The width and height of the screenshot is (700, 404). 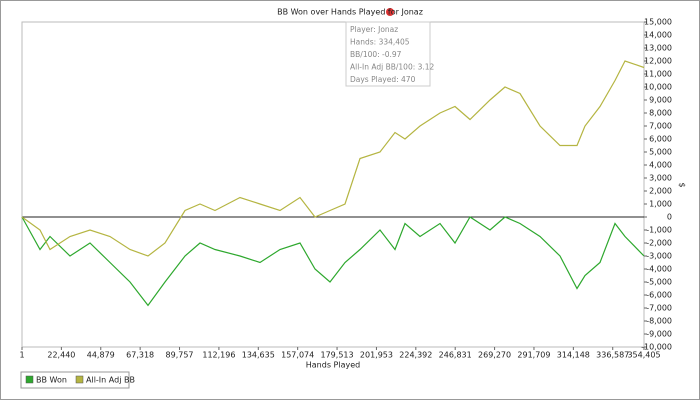 I want to click on y-tick-label: 0, so click(x=669, y=217).